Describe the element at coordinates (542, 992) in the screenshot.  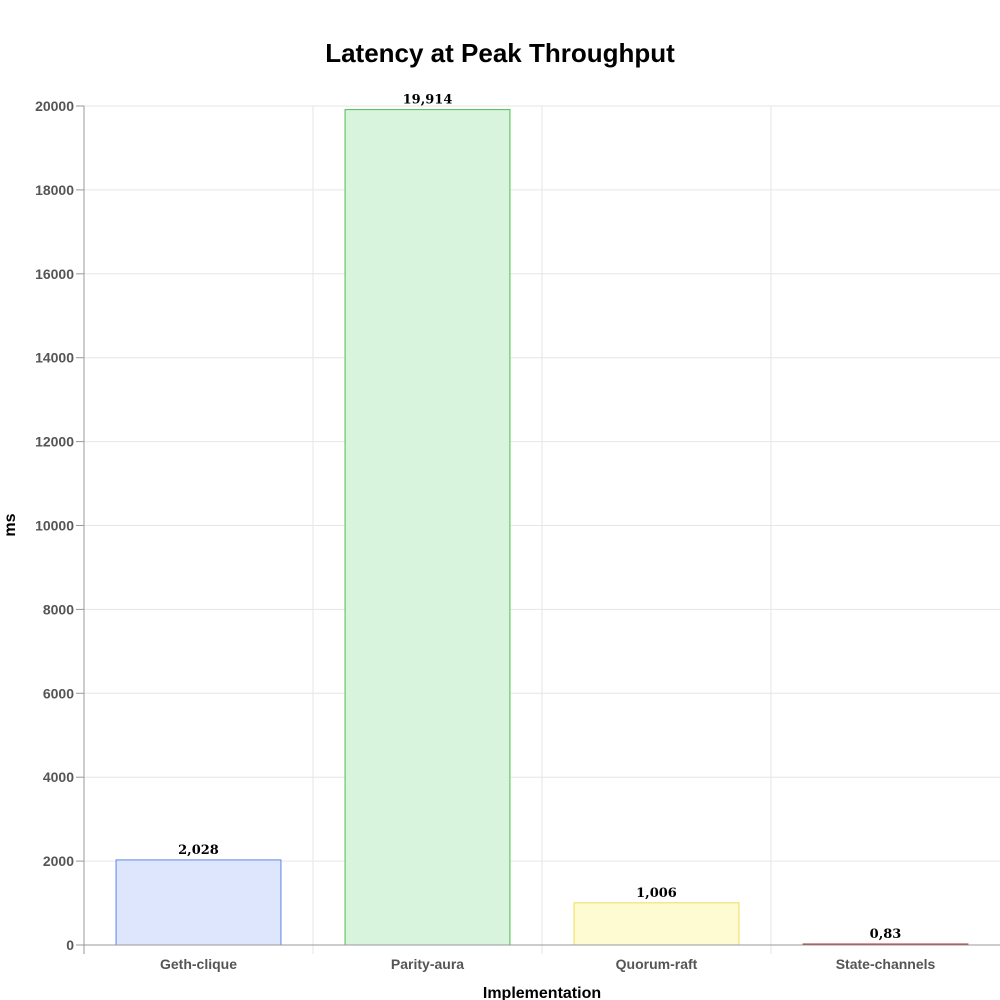
I see `x-axis-title: Implementation` at that location.